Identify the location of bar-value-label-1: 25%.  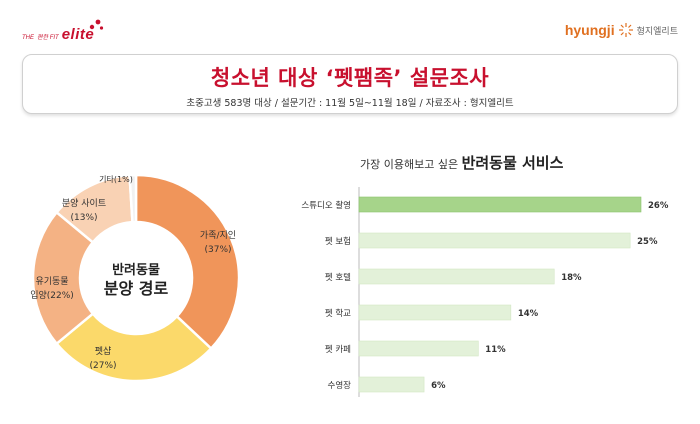
(647, 242).